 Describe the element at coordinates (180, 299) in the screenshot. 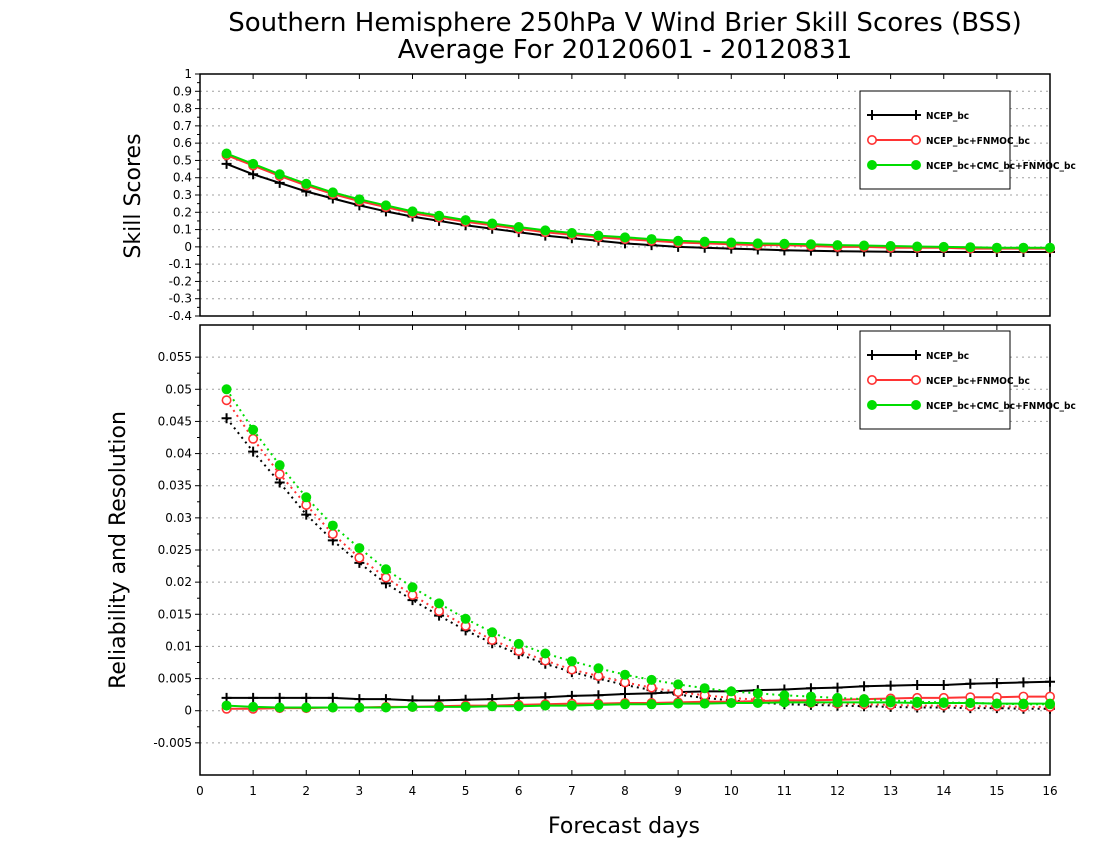

I see `y-tick-label: -0.3` at that location.